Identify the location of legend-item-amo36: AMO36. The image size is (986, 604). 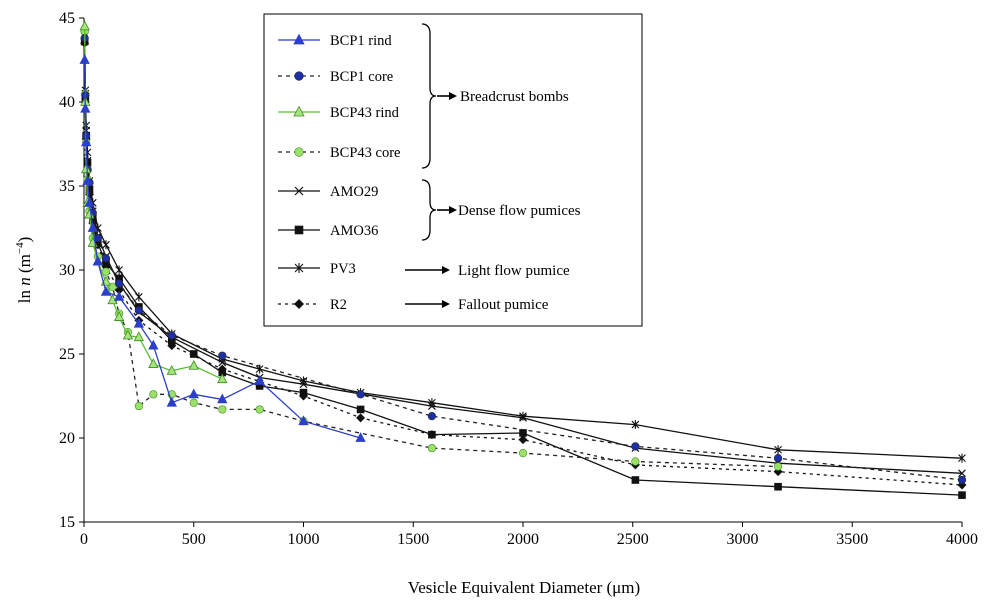
(328, 231).